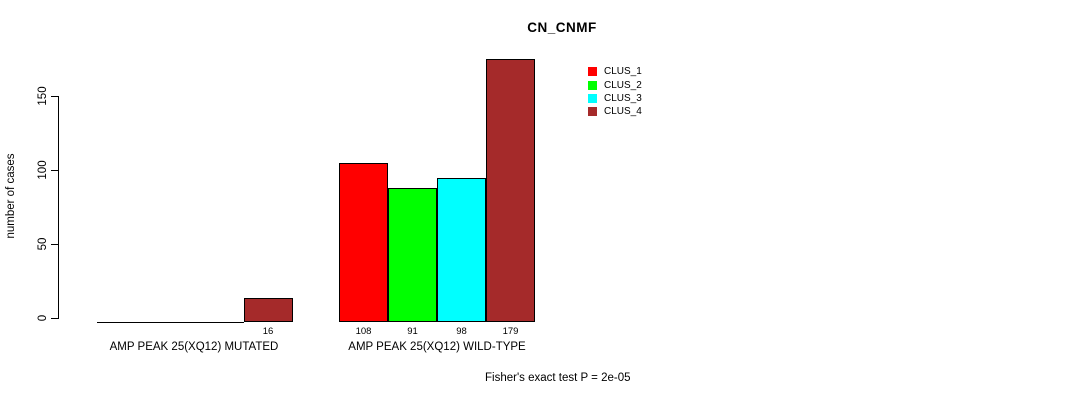 The image size is (1090, 400). What do you see at coordinates (510, 190) in the screenshot?
I see `bar-clus_4-group2` at bounding box center [510, 190].